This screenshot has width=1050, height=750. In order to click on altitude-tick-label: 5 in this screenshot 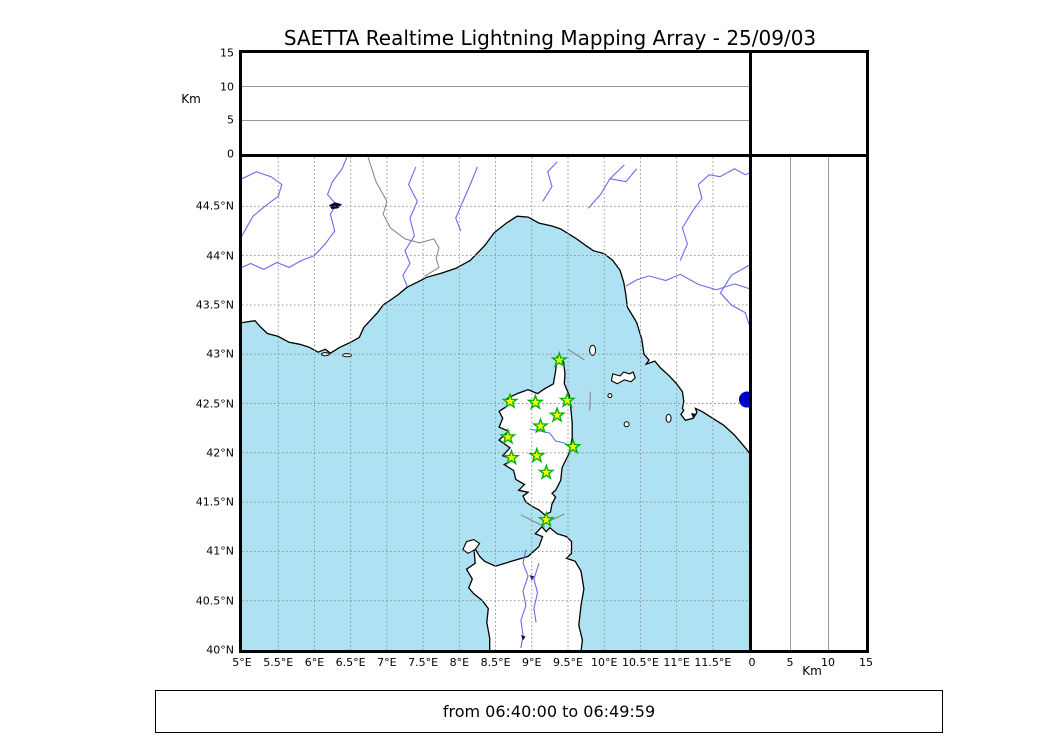, I will do `click(230, 120)`.